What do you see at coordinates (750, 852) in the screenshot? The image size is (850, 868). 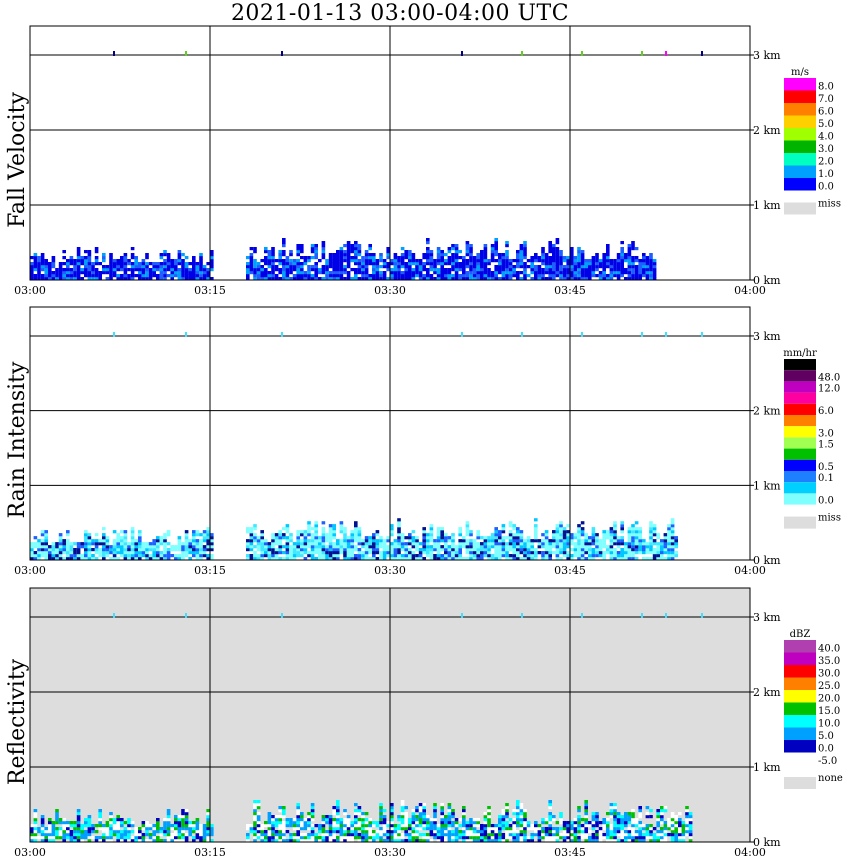 I see `x-tick-label: 04:00` at bounding box center [750, 852].